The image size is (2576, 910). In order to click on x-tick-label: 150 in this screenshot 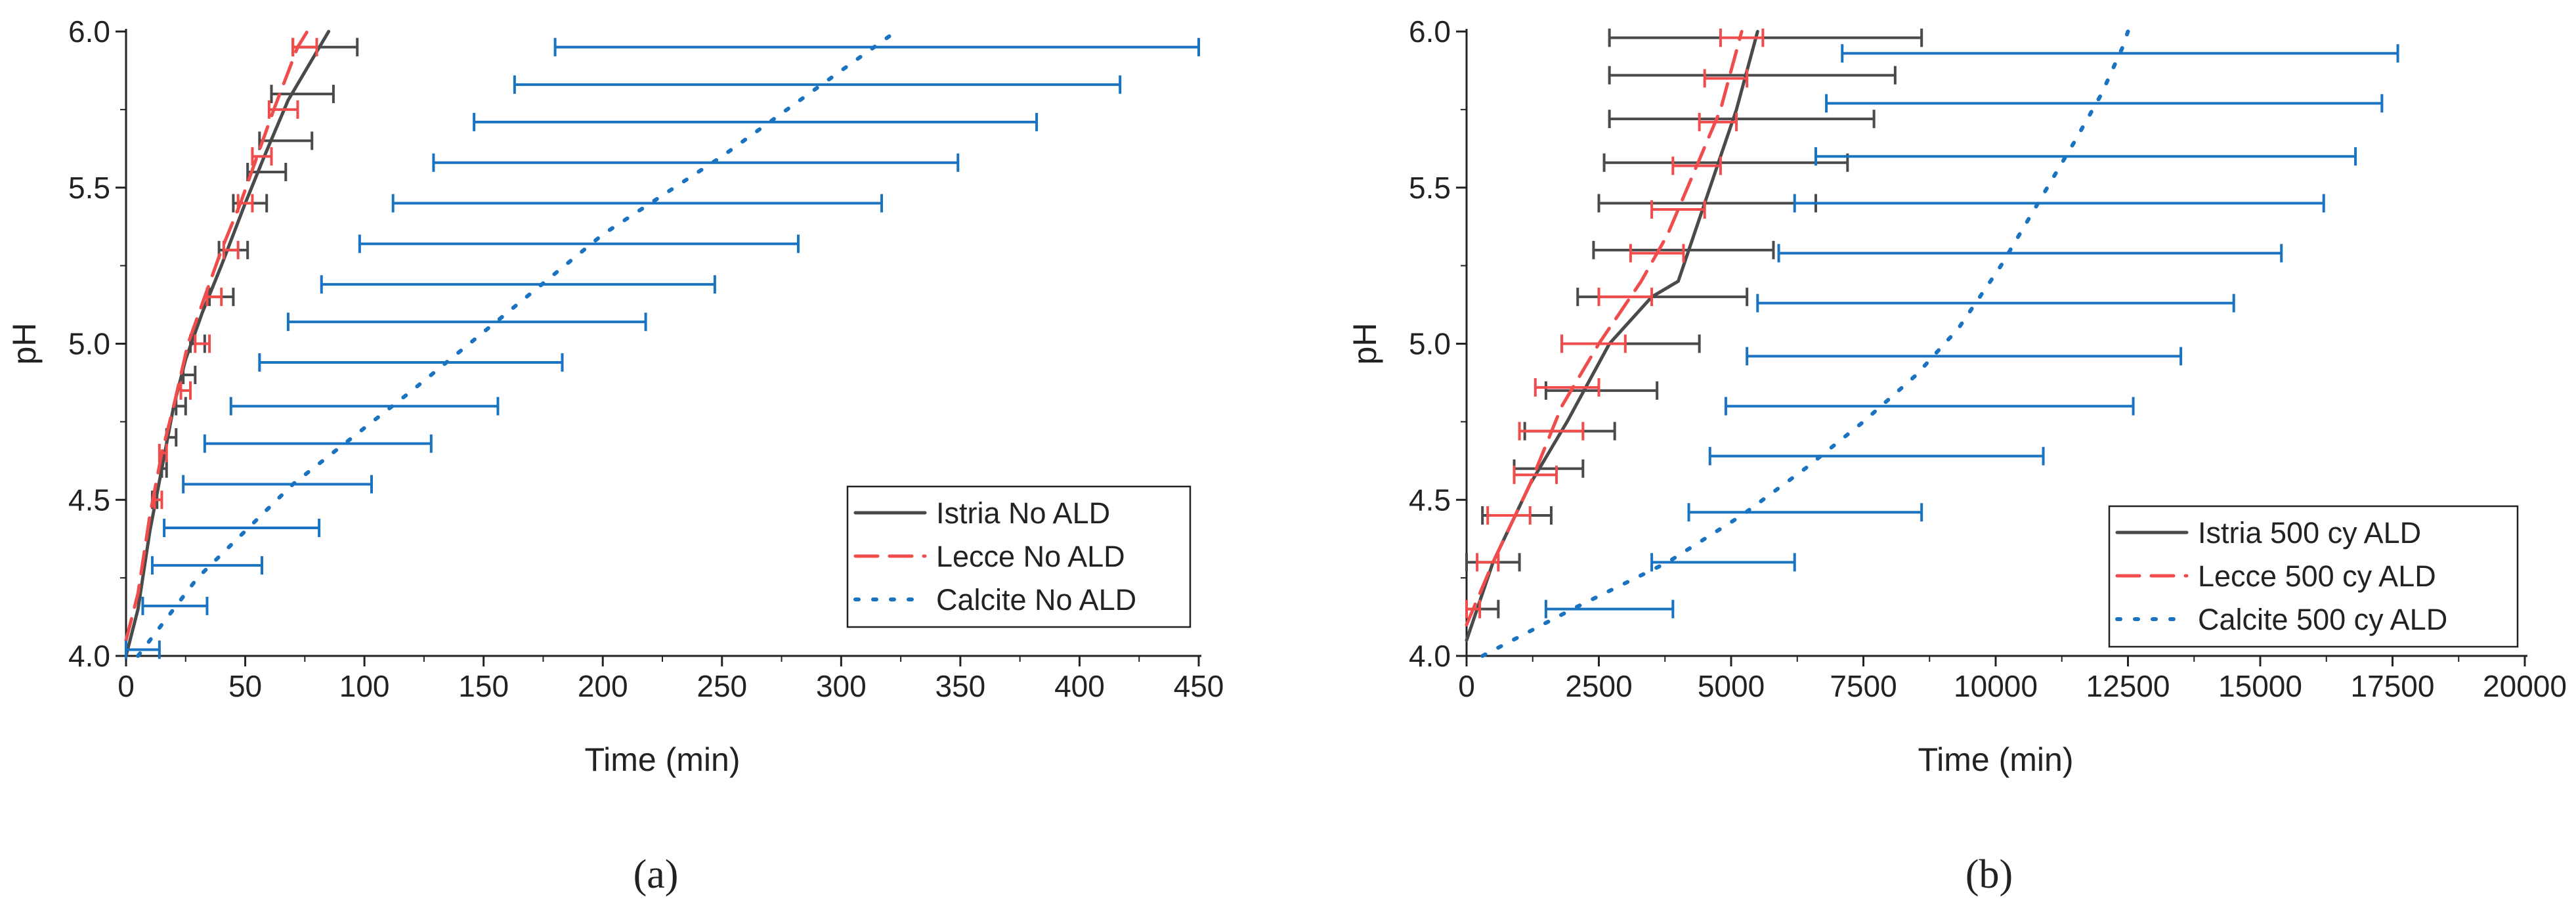, I will do `click(483, 686)`.